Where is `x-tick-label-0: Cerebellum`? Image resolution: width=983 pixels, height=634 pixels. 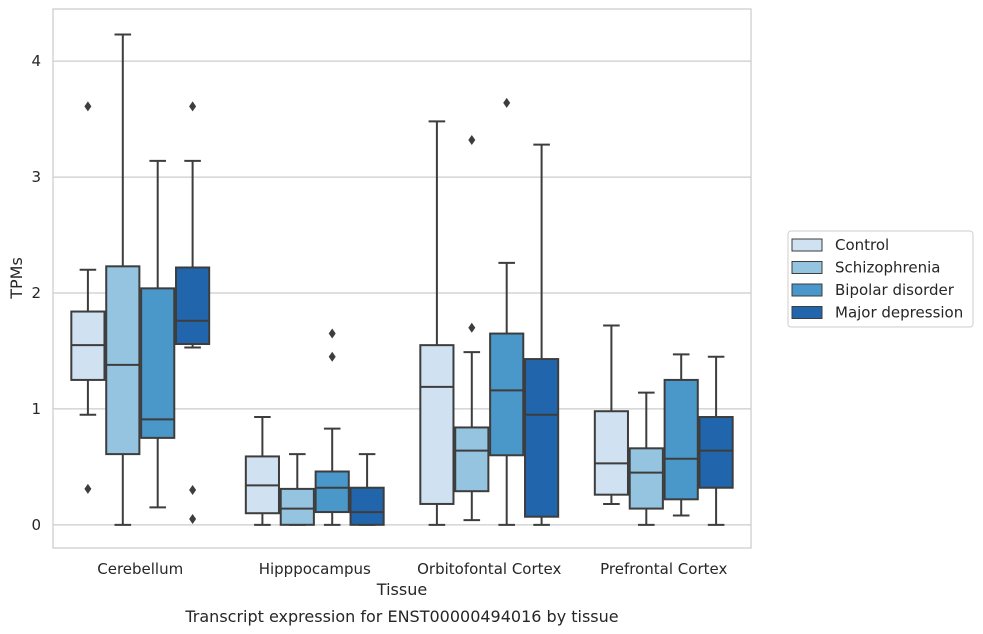 x-tick-label-0: Cerebellum is located at coordinates (140, 569).